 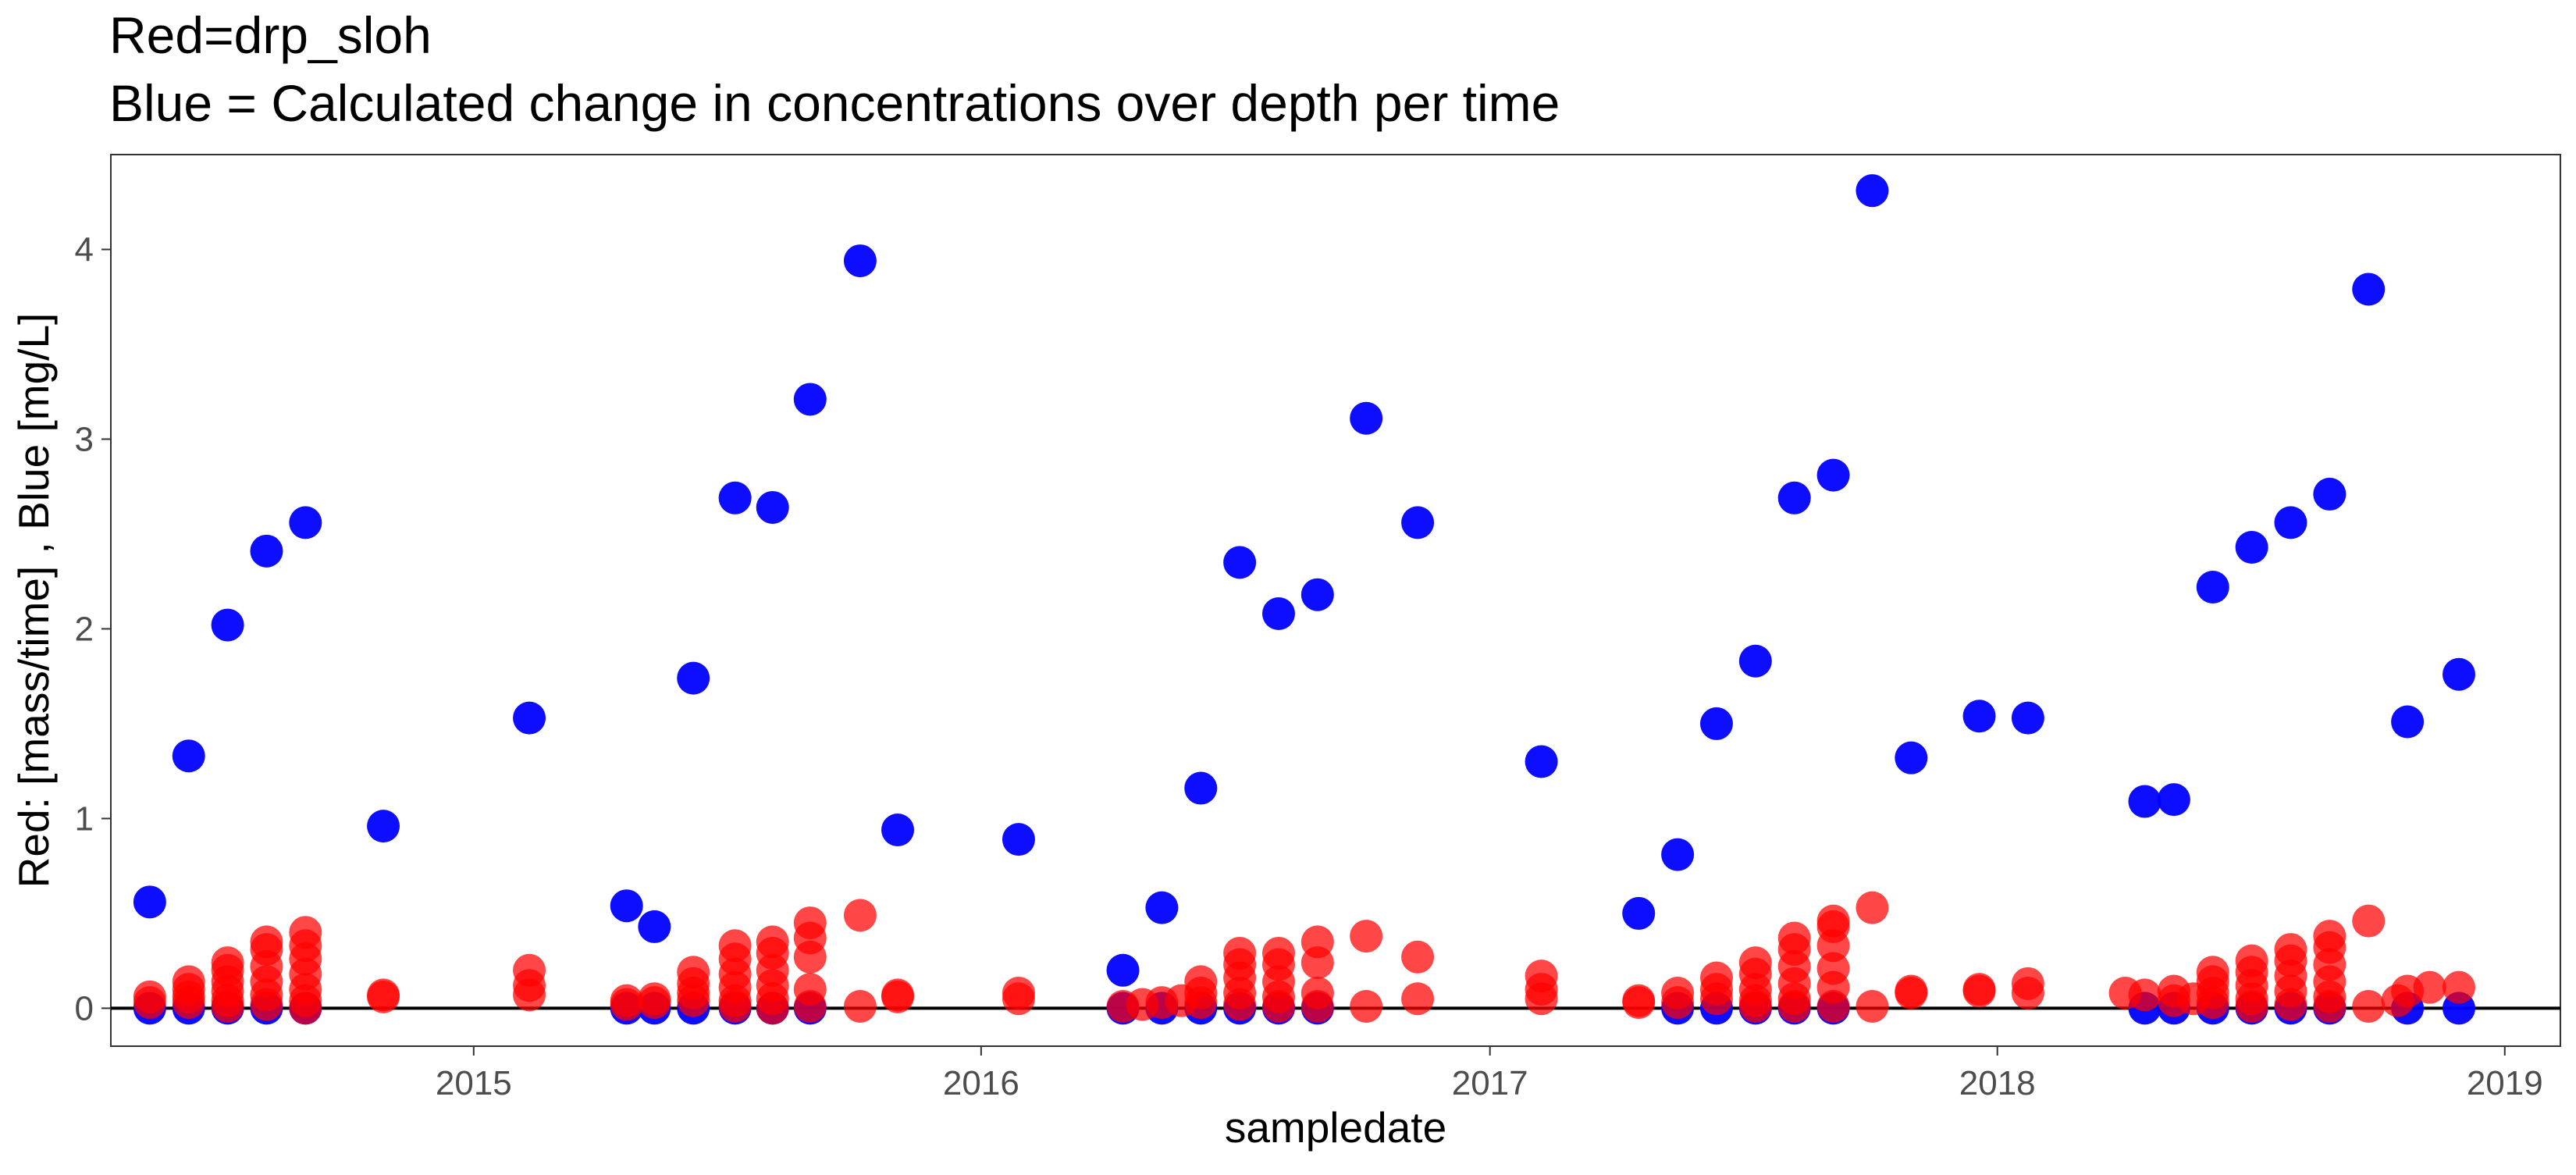 I want to click on y-tick-label: 4, so click(x=84, y=249).